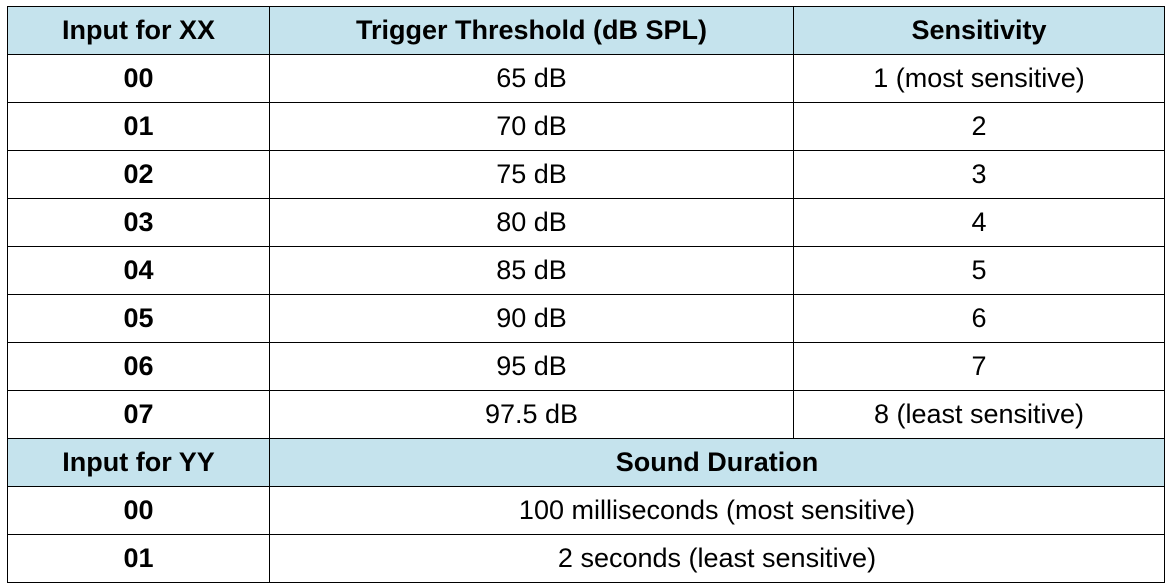 The image size is (1171, 583). I want to click on xx-input-cell: 01, so click(138, 126).